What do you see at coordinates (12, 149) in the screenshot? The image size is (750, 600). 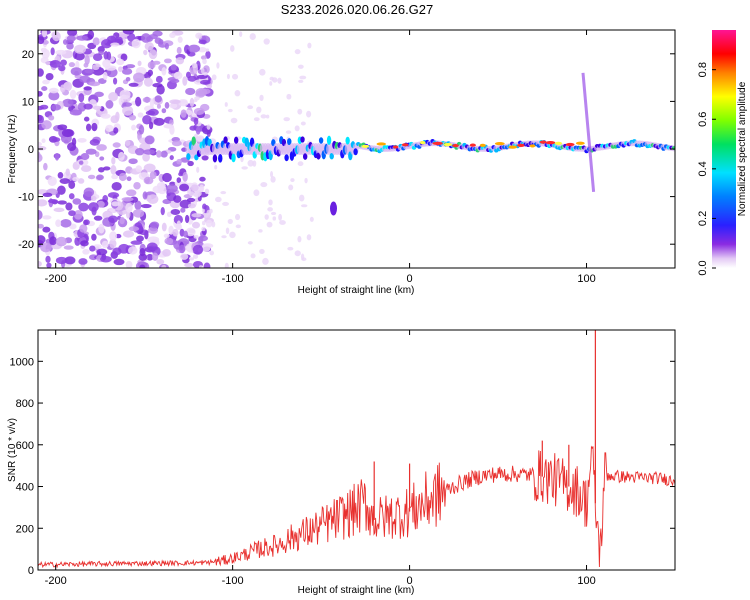 I see `spectrogram-y-axis-label: Frequency (Hz)` at bounding box center [12, 149].